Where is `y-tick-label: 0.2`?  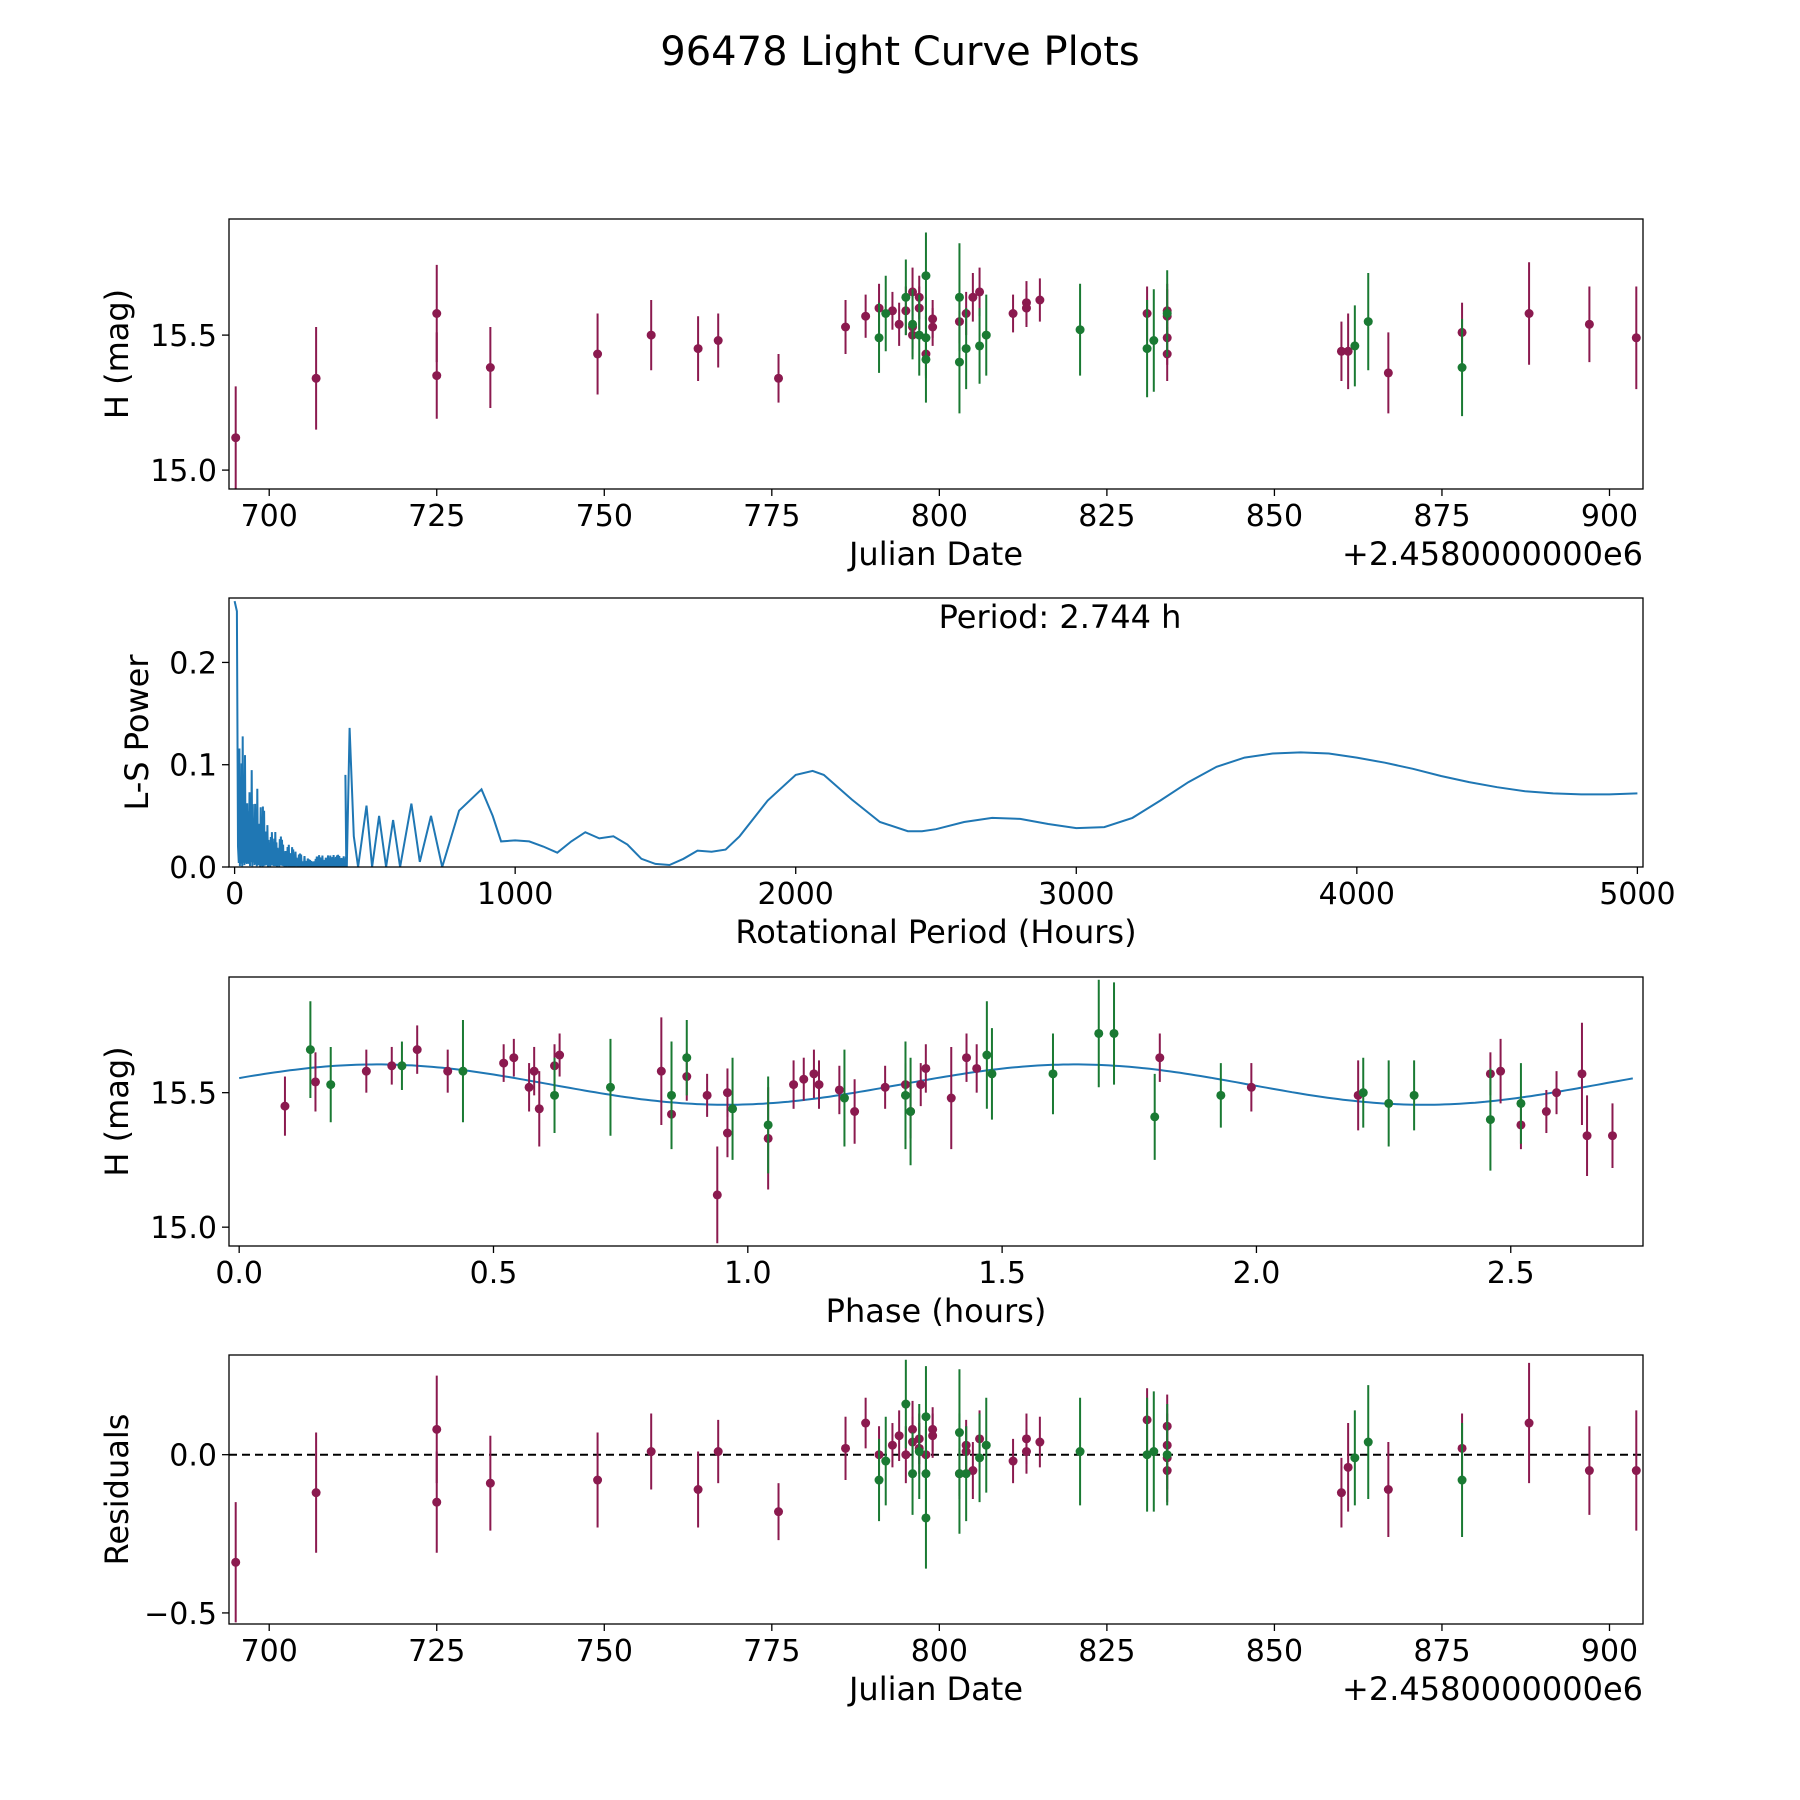
y-tick-label: 0.2 is located at coordinates (193, 663).